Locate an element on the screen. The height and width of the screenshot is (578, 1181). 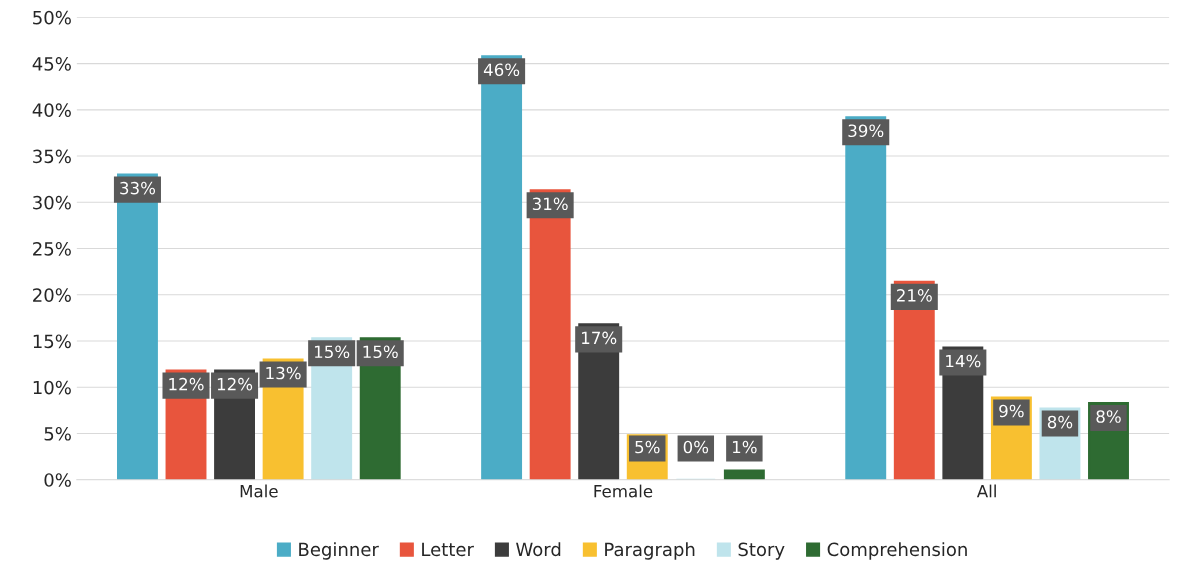
data-label: 31% is located at coordinates (550, 204).